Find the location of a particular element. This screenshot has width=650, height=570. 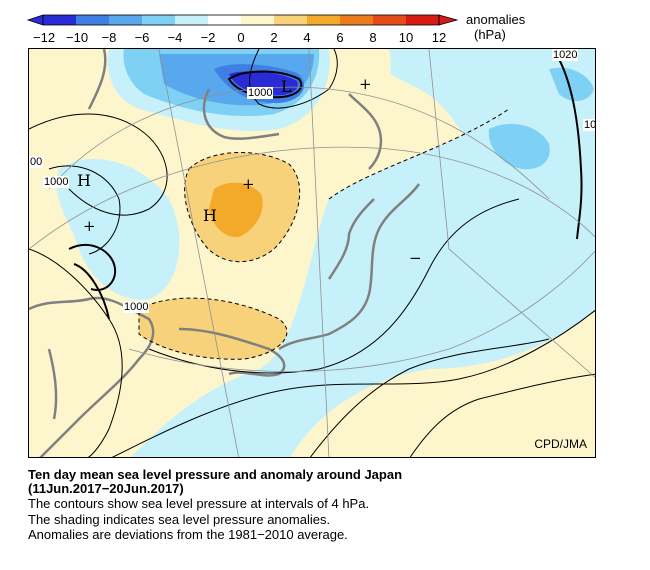

caption-period: (11Jun.2017−20Jun.2017) is located at coordinates (106, 488).